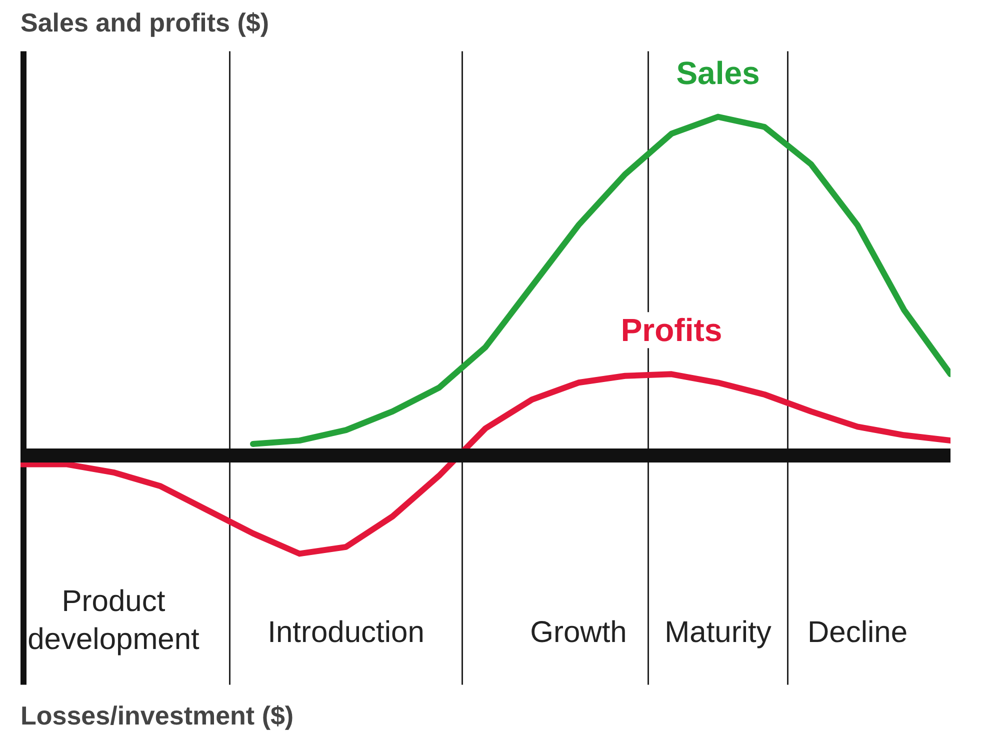 This screenshot has width=990, height=742. I want to click on series-label: Sales, so click(718, 72).